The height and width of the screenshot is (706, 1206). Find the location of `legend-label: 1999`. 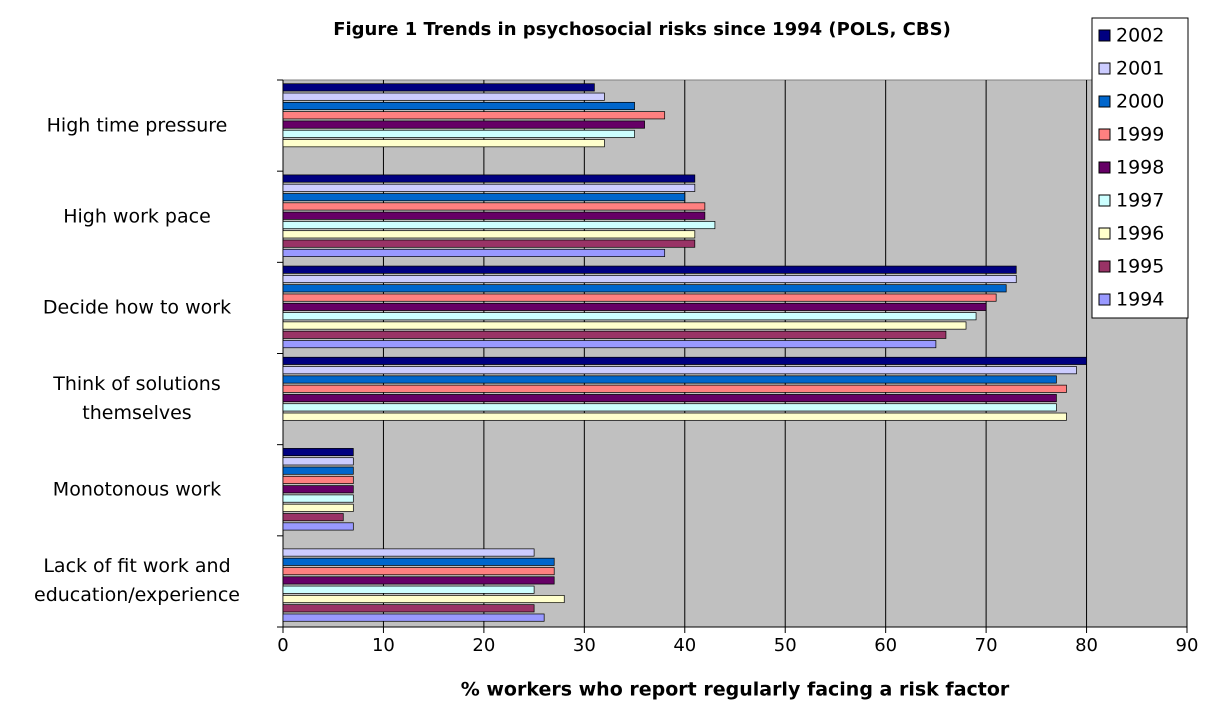

legend-label: 1999 is located at coordinates (1140, 135).